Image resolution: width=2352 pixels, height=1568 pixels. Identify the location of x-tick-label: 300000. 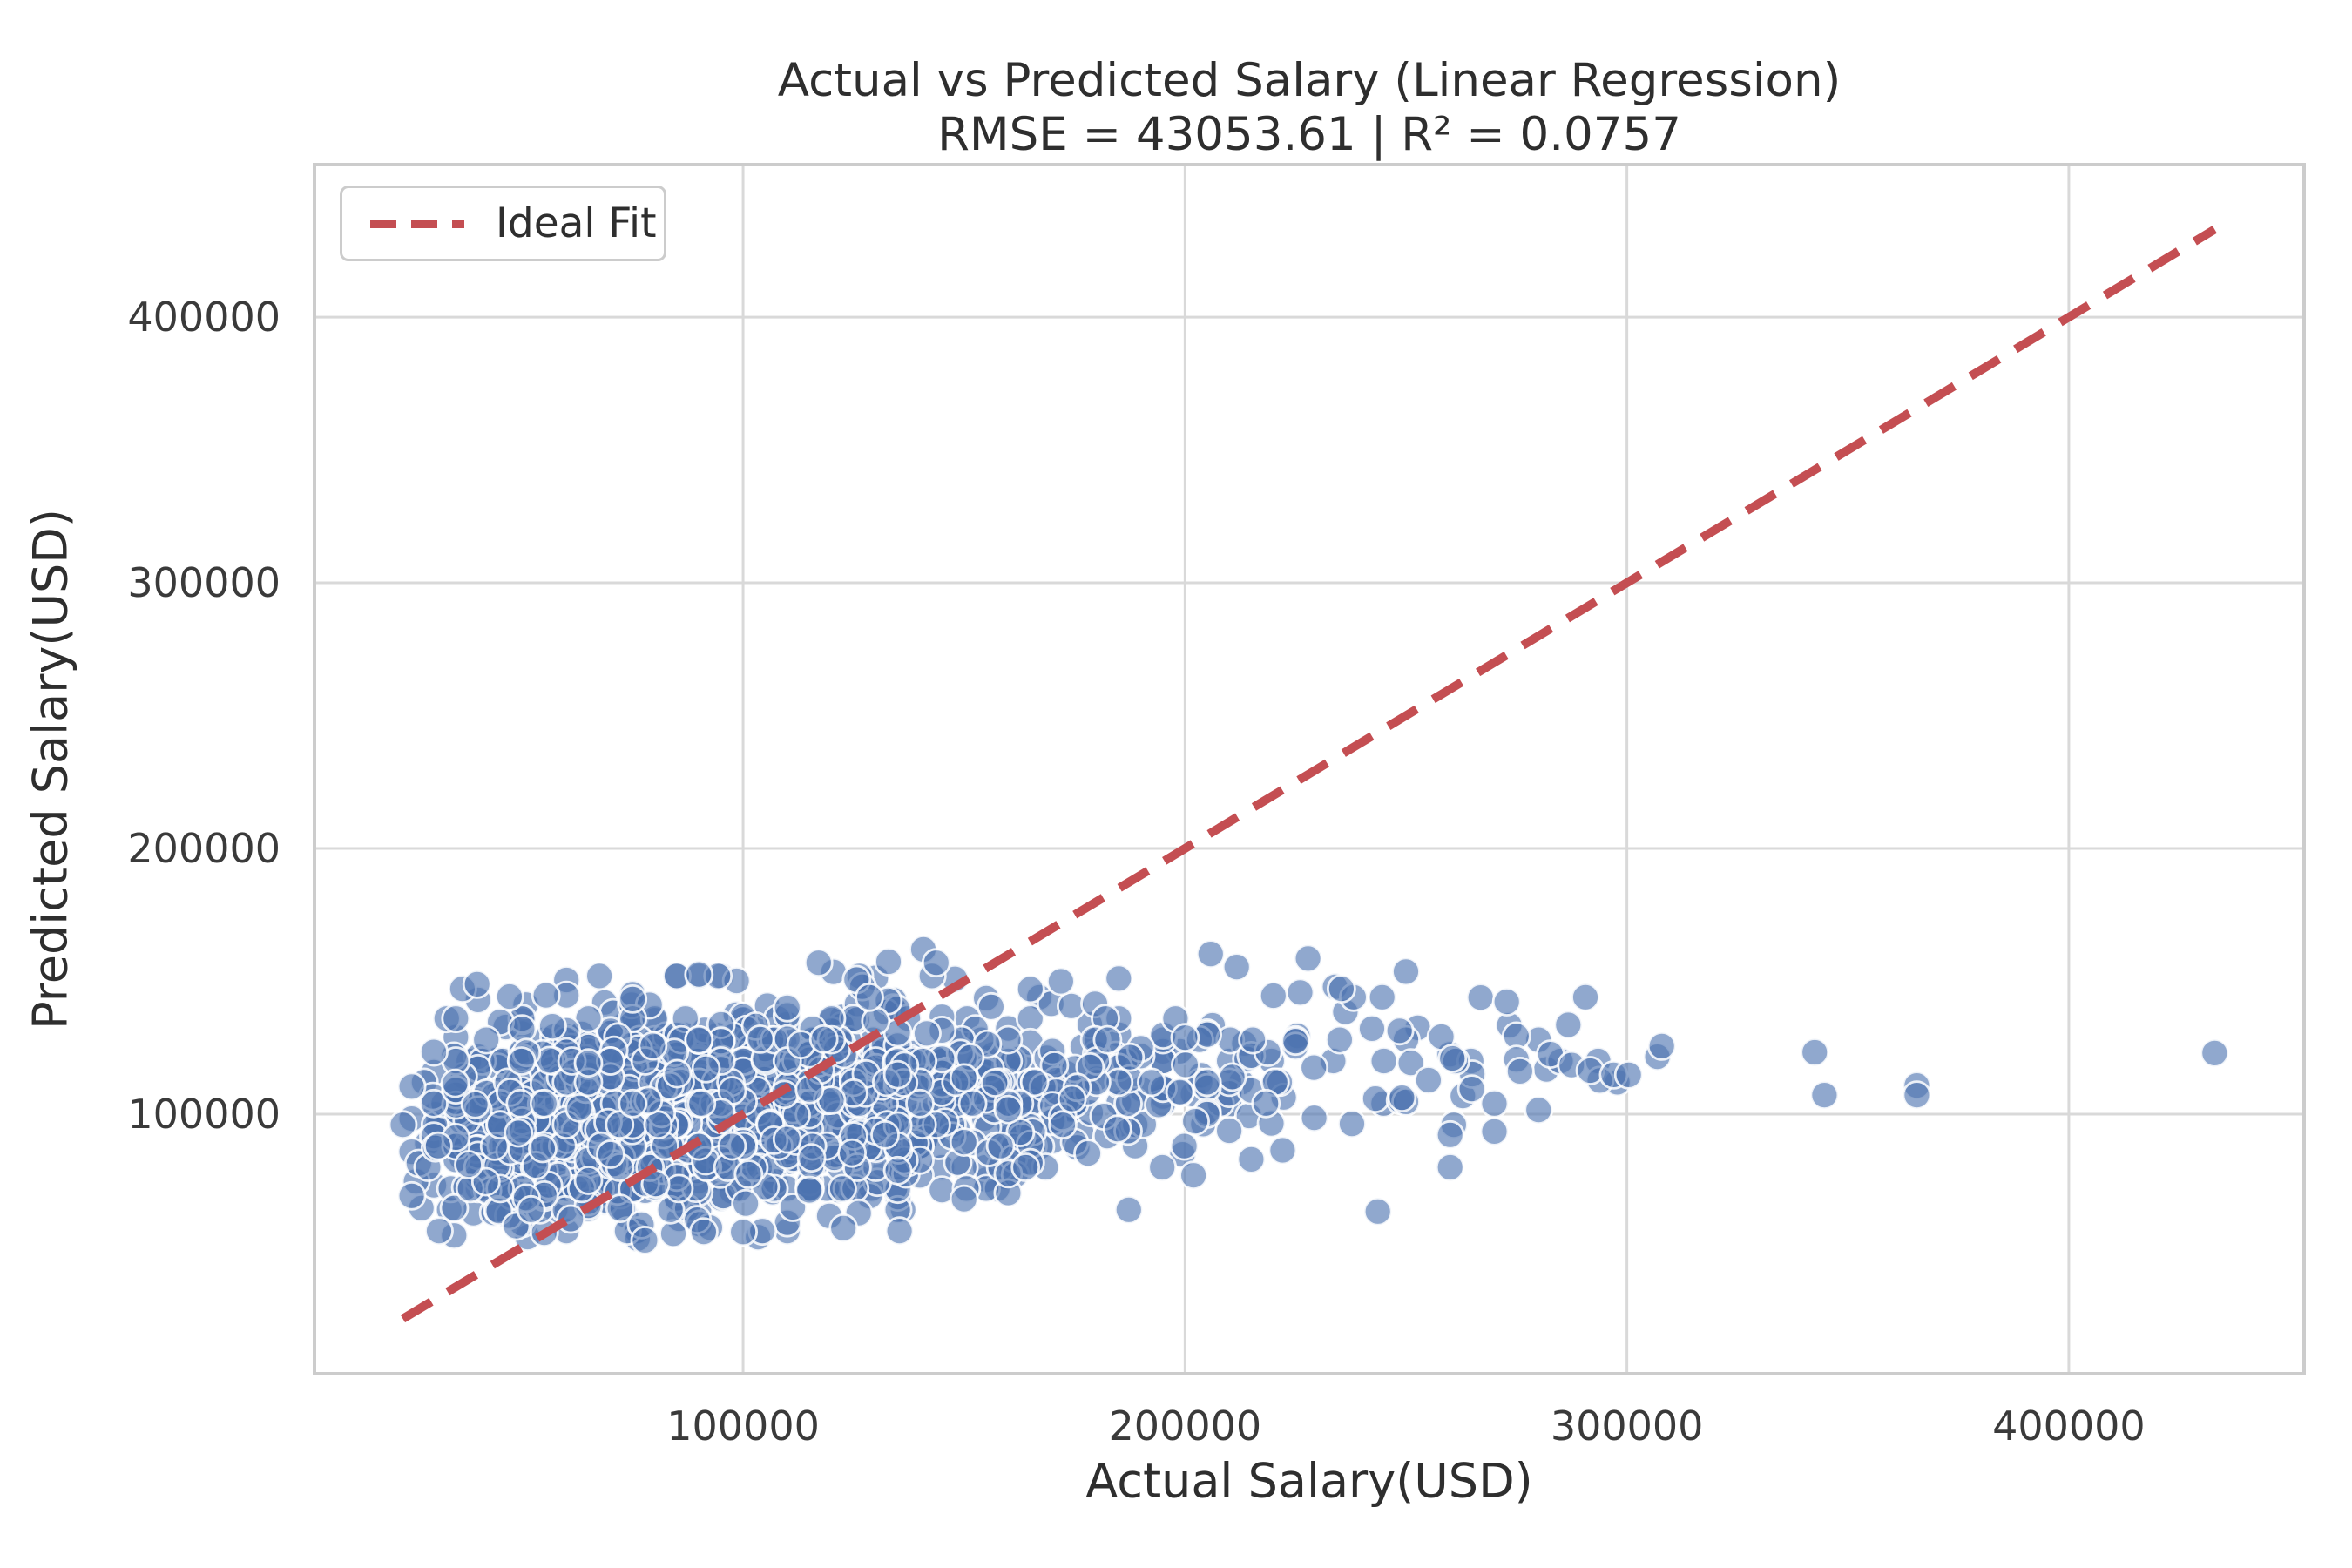
(1627, 1426).